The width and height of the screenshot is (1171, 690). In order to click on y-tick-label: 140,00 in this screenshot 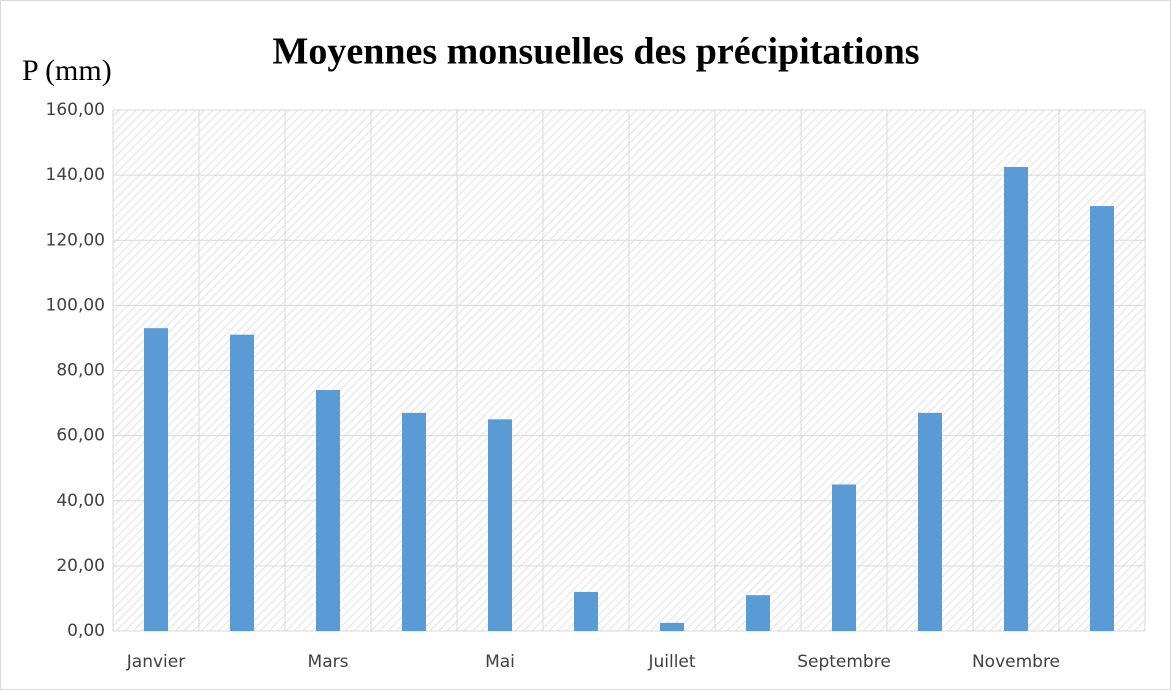, I will do `click(75, 175)`.